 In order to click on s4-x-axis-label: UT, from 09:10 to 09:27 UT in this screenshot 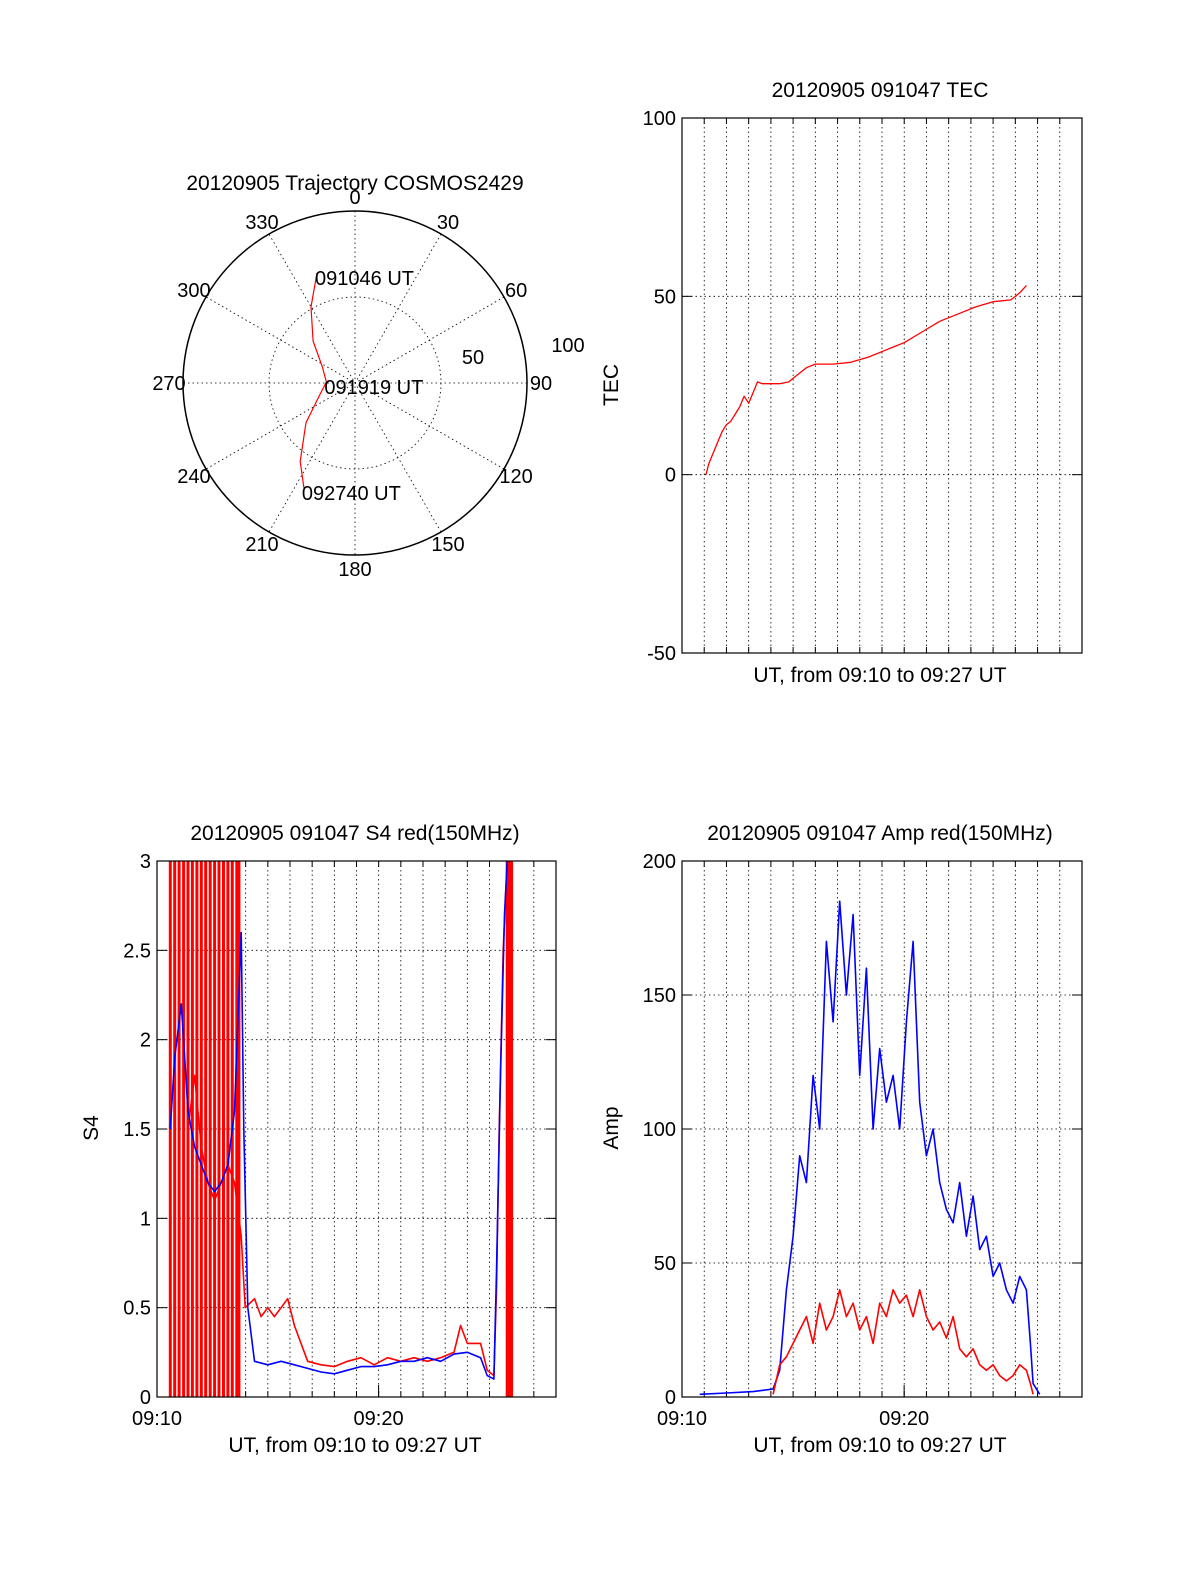, I will do `click(354, 1445)`.